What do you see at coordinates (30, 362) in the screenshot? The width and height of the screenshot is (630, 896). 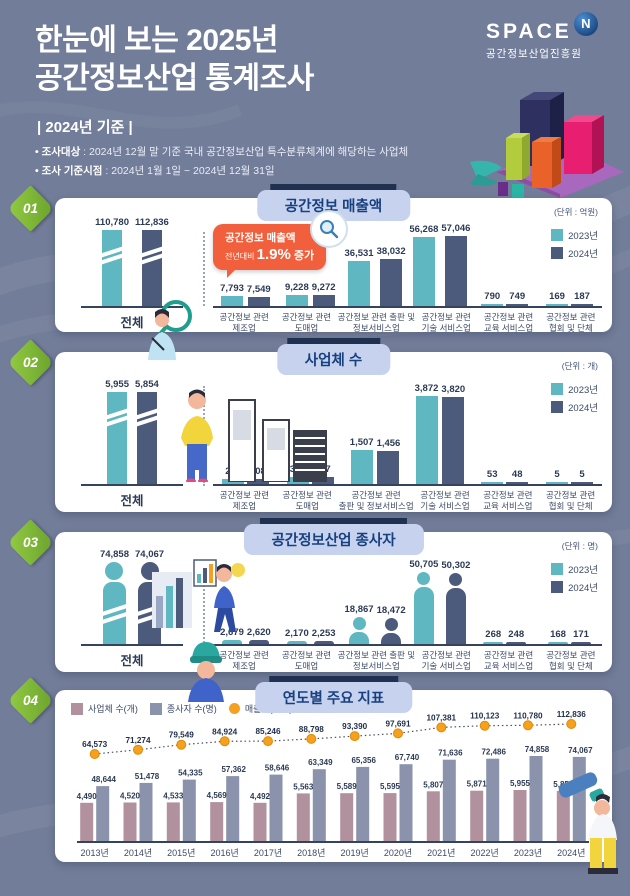 I see `section-badge-02: 02` at bounding box center [30, 362].